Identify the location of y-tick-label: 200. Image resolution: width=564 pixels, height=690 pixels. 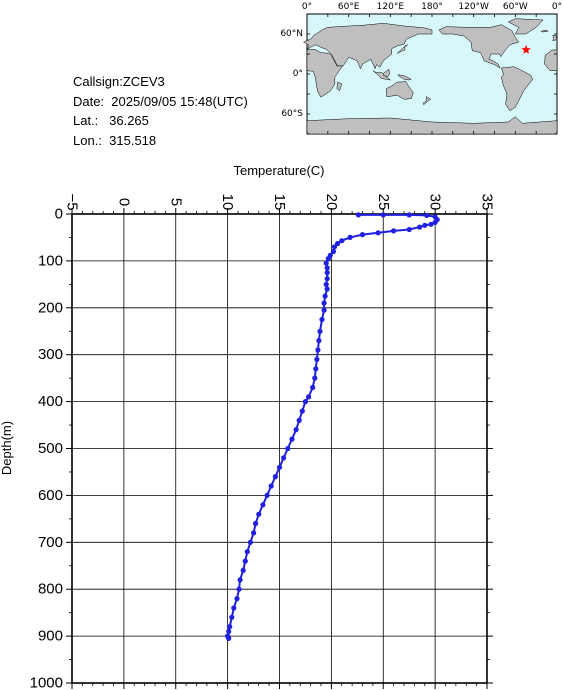
(50, 307).